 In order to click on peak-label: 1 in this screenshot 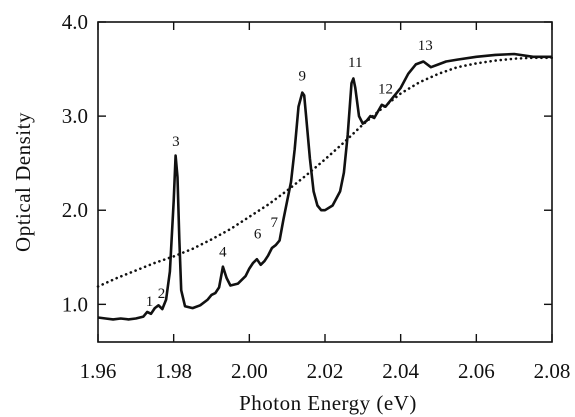, I will do `click(150, 302)`.